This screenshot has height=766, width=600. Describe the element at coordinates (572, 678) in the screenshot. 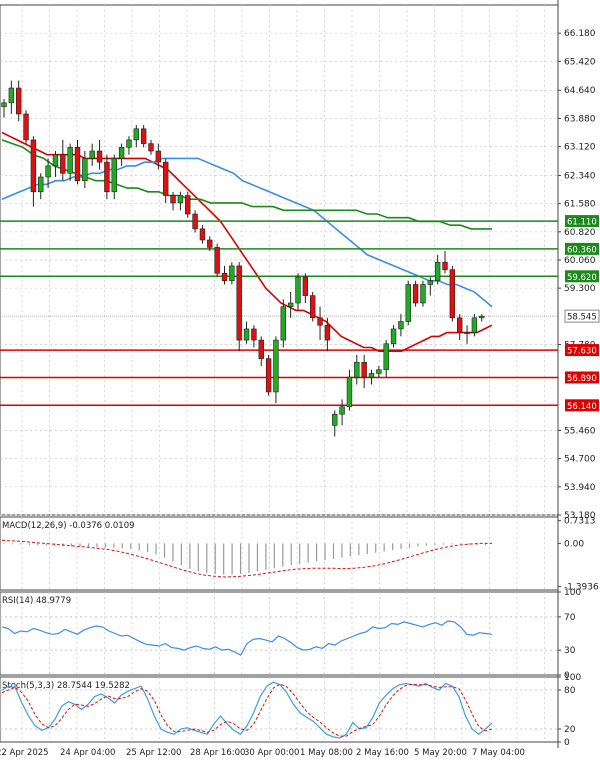

I see `stoch-y-tick-label: 100` at that location.